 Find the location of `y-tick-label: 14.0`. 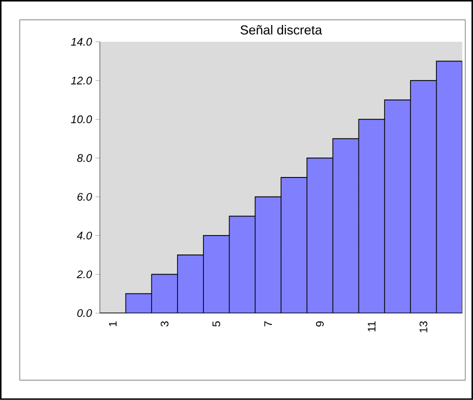

y-tick-label: 14.0 is located at coordinates (81, 42).